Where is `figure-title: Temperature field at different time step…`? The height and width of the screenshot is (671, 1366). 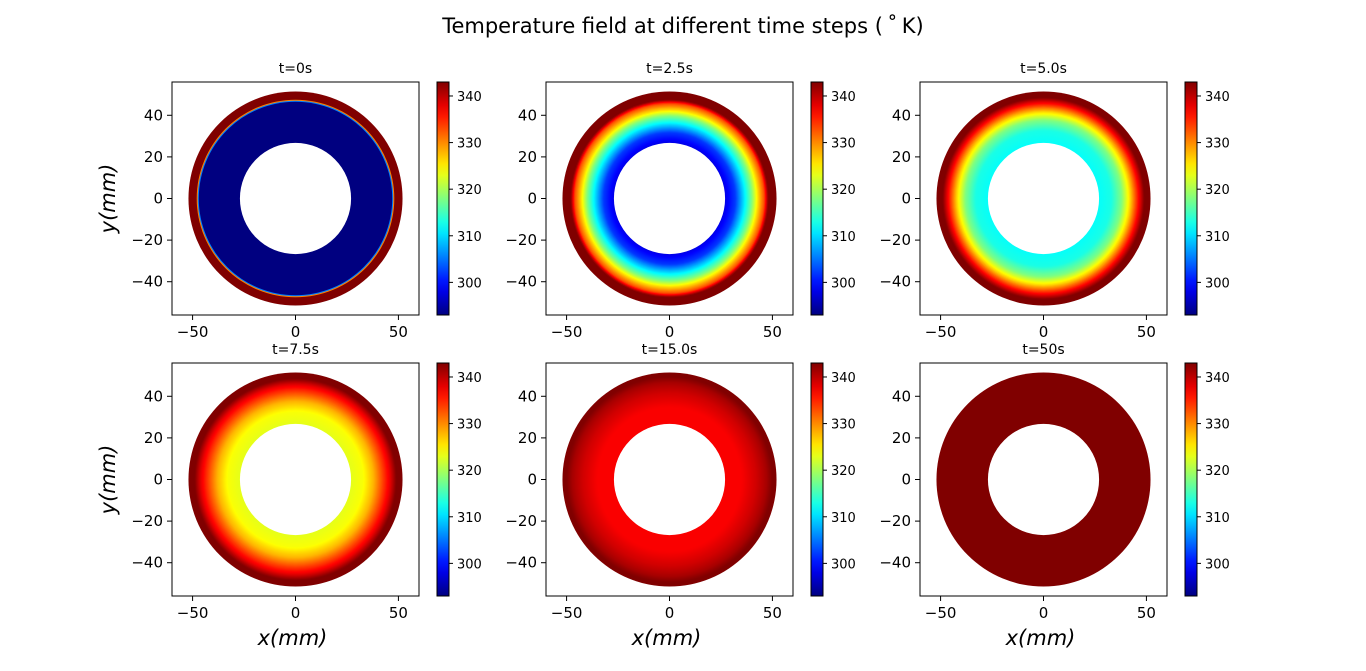
figure-title: Temperature field at different time step… is located at coordinates (682, 26).